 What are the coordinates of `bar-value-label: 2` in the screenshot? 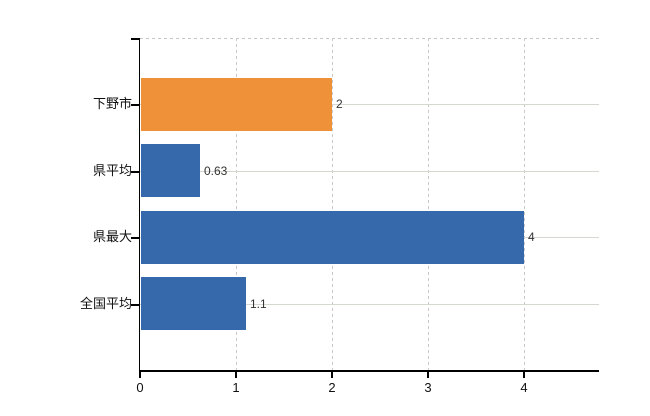 It's located at (339, 104).